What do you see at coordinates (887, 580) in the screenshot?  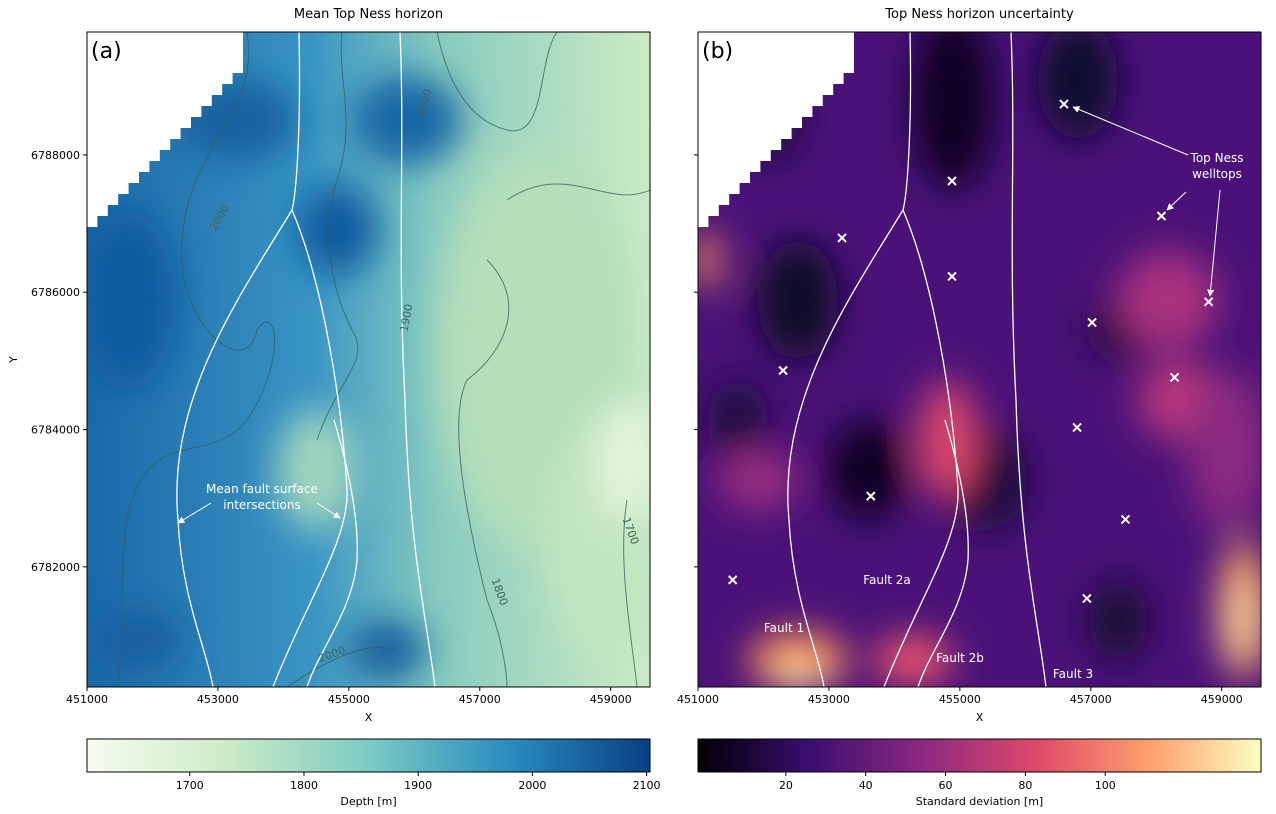 I see `fault-label: Fault 2a` at bounding box center [887, 580].